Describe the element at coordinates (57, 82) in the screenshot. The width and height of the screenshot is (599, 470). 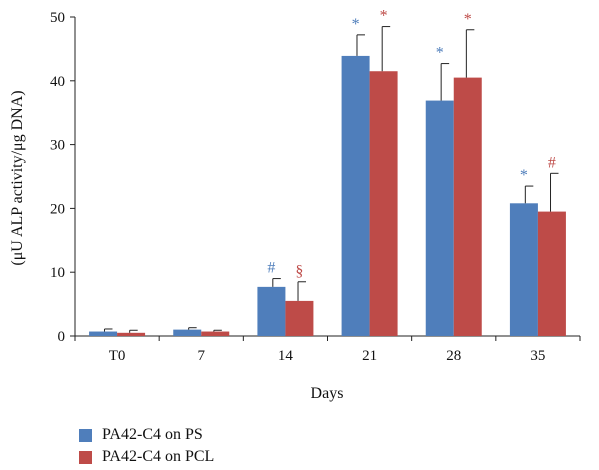
I see `y-tick-label: 40` at that location.